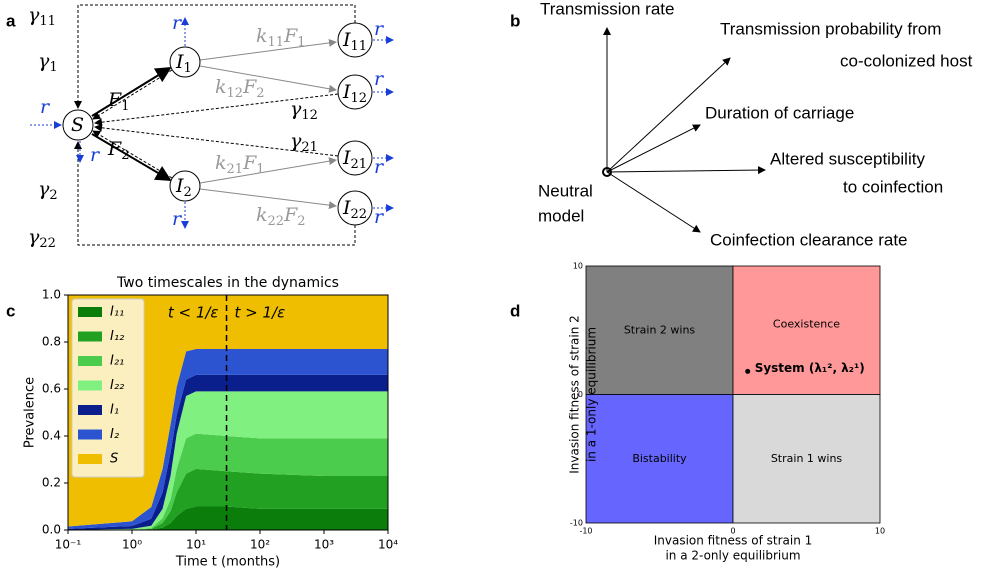  Describe the element at coordinates (359, 214) in the screenshot. I see `subscript: 22` at that location.